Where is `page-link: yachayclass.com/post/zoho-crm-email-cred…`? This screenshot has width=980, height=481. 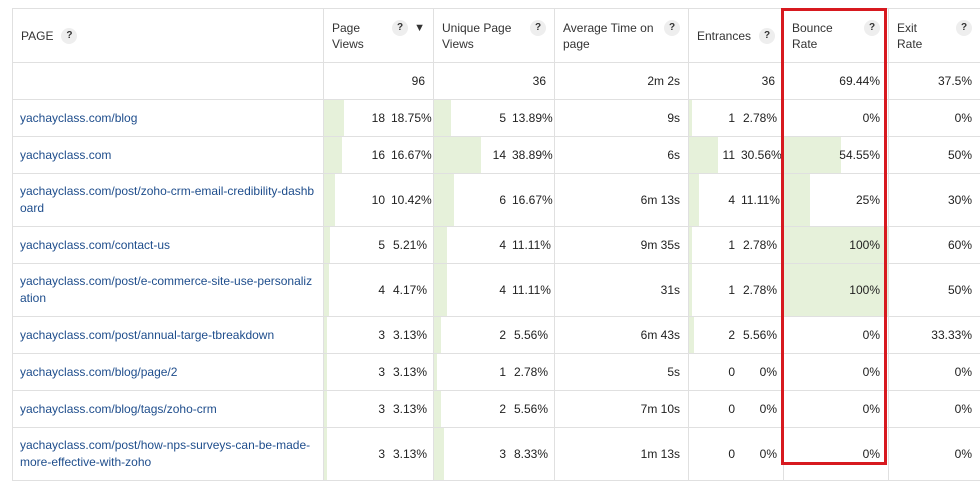
page-link: yachayclass.com/post/zoho-crm-email-cred… is located at coordinates (168, 200).